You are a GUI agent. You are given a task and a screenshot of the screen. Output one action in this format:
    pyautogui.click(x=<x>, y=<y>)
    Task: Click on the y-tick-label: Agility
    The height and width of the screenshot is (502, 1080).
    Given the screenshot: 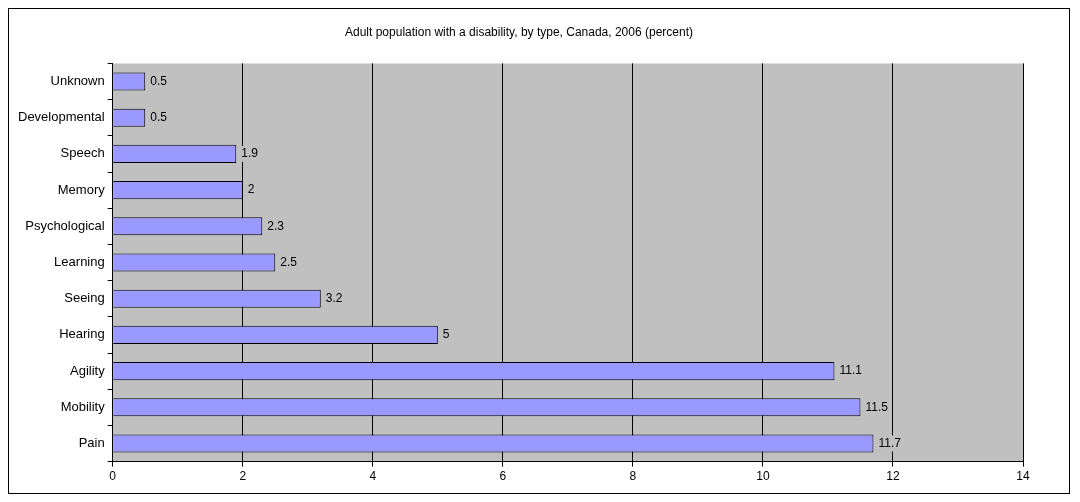 What is the action you would take?
    pyautogui.click(x=88, y=370)
    